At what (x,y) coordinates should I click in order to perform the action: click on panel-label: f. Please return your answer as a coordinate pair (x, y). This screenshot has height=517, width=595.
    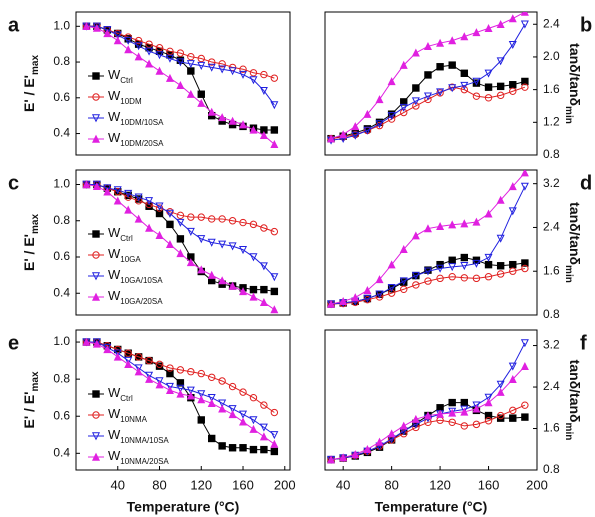
    Looking at the image, I should click on (583, 343).